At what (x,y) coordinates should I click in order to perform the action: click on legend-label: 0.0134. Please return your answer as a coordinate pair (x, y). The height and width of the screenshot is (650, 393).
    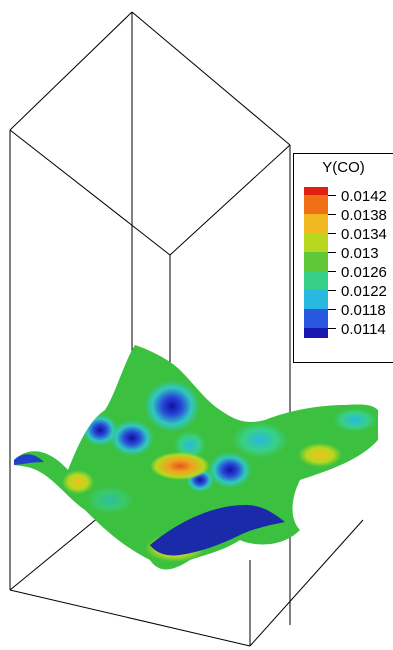
    Looking at the image, I should click on (364, 234).